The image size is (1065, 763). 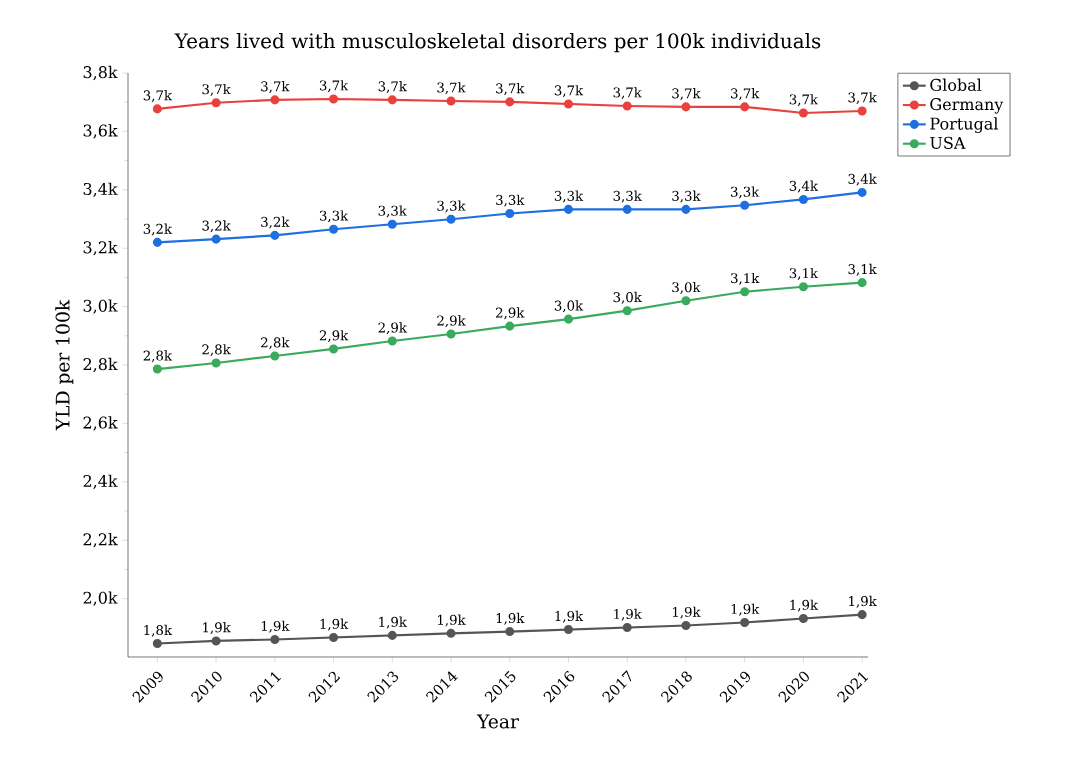 What do you see at coordinates (956, 84) in the screenshot?
I see `legend-label: Global` at bounding box center [956, 84].